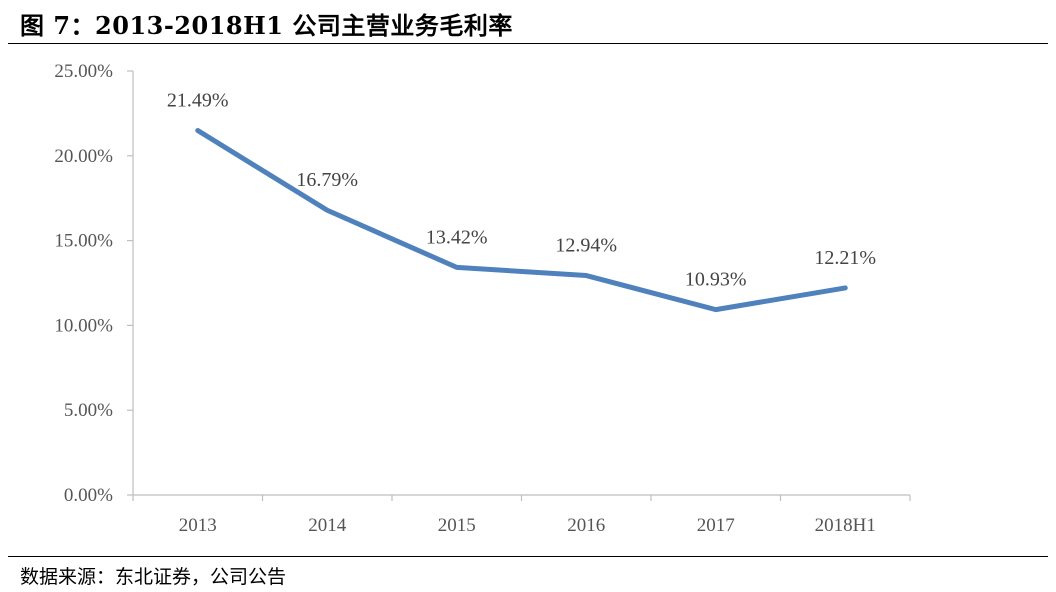 This screenshot has width=1056, height=592. Describe the element at coordinates (521, 515) in the screenshot. I see `x-axis-ticks: 2013 2014 2015 2016 2017 2018H1` at that location.